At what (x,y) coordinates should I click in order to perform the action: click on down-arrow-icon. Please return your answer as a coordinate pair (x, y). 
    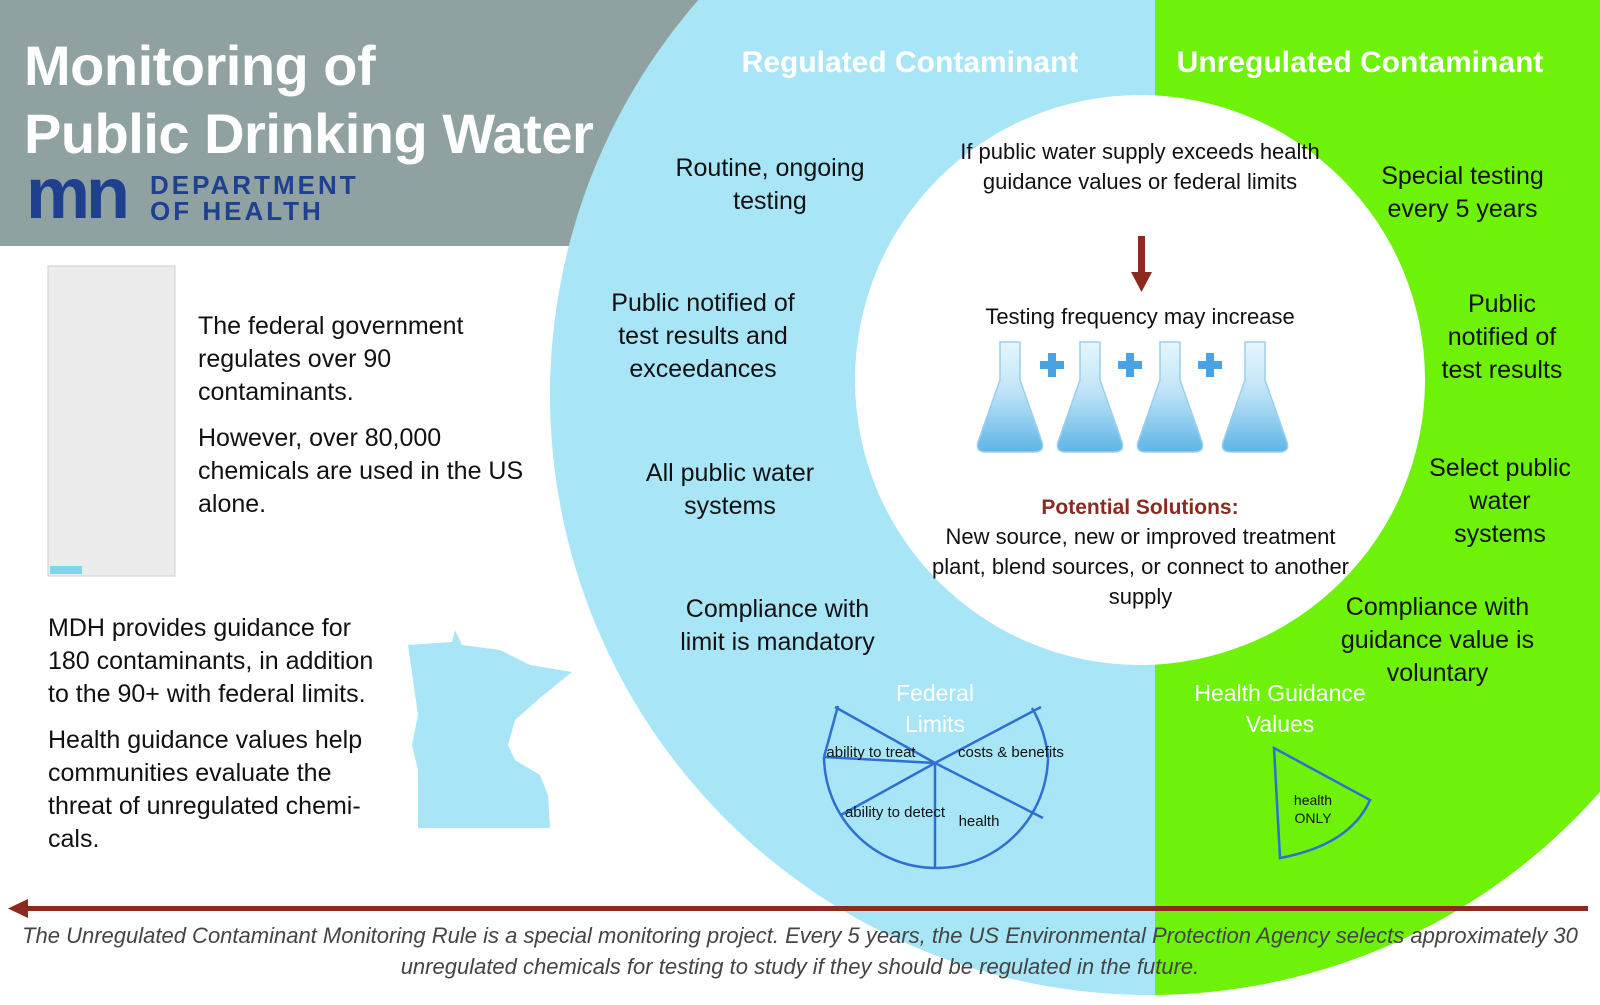
    Looking at the image, I should click on (1141, 264).